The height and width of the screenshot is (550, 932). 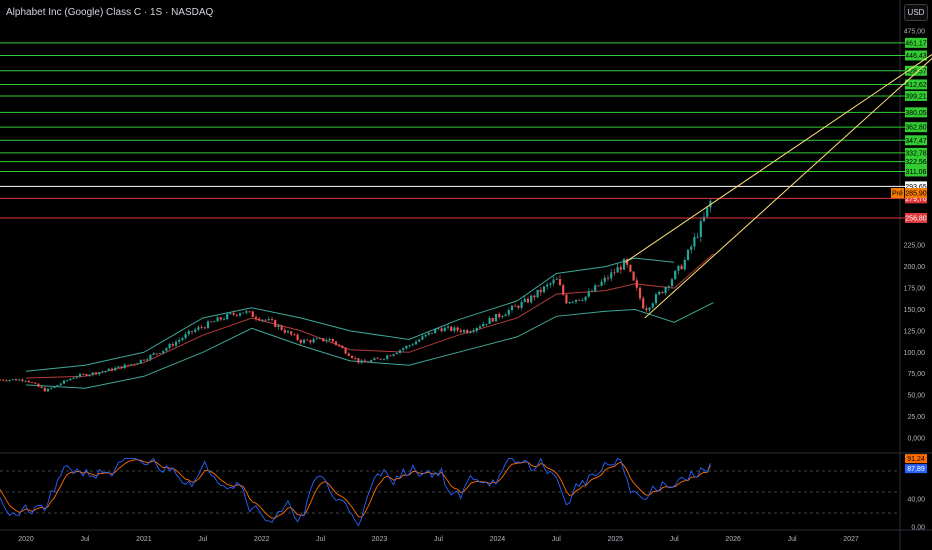 I want to click on stoch-axis-tick: 0,00, so click(x=918, y=528).